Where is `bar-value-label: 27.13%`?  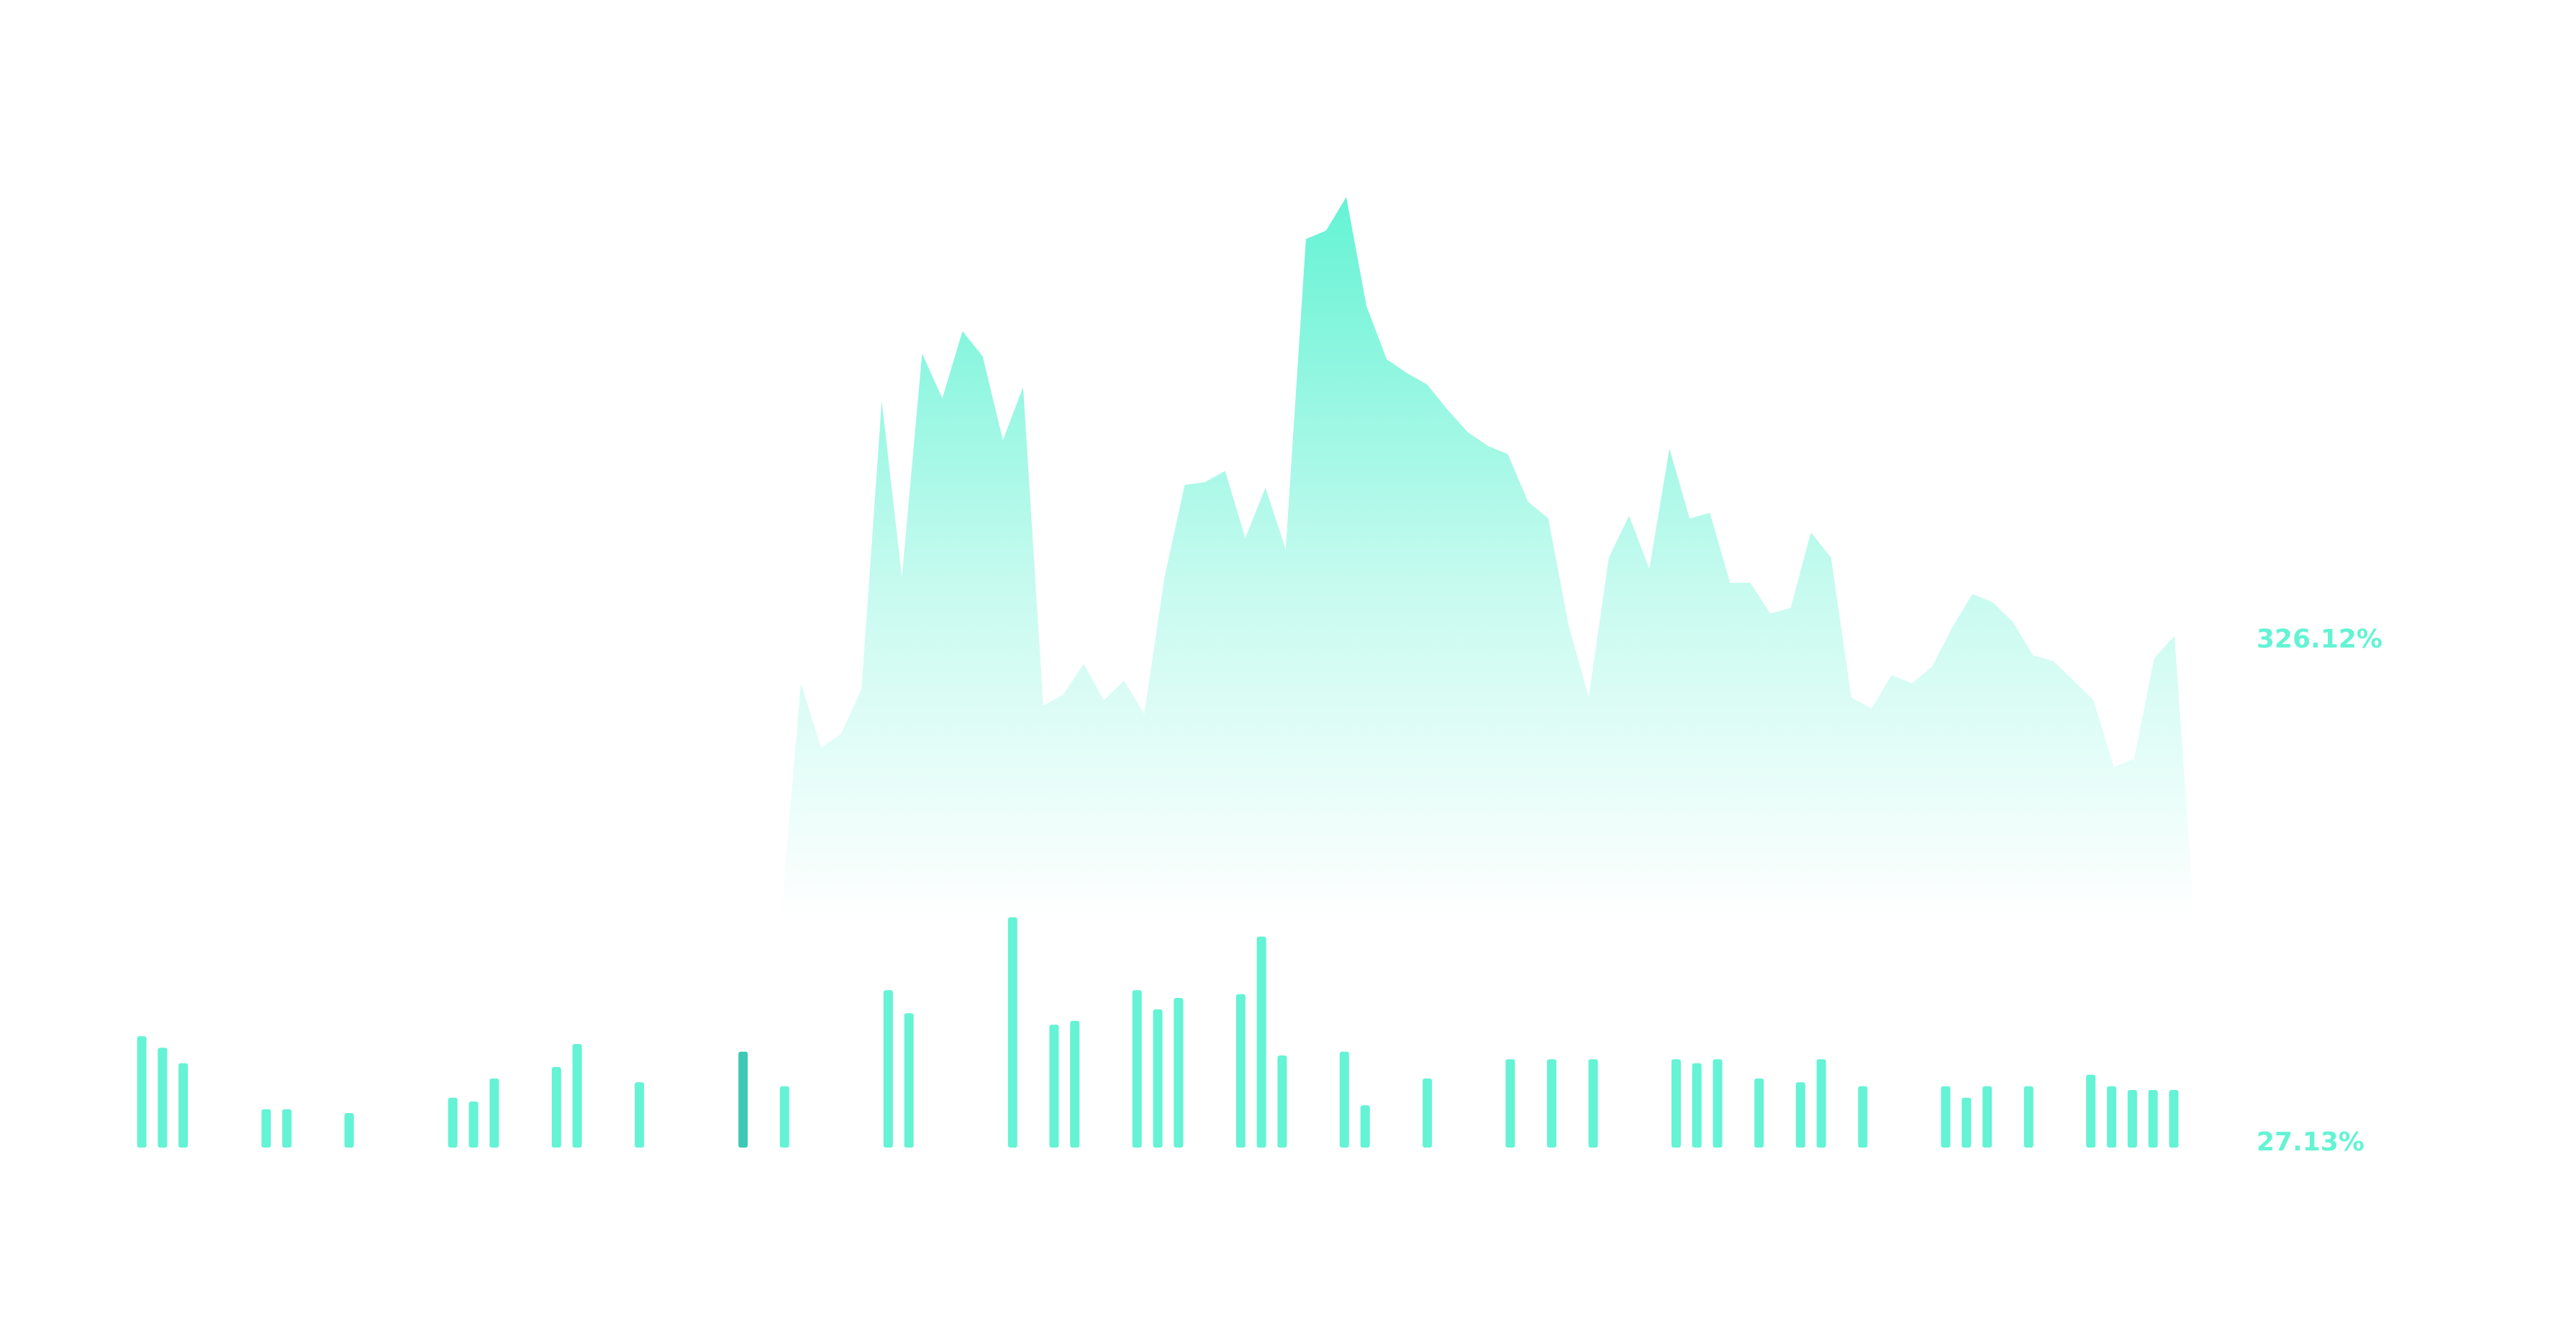
bar-value-label: 27.13% is located at coordinates (2310, 1142).